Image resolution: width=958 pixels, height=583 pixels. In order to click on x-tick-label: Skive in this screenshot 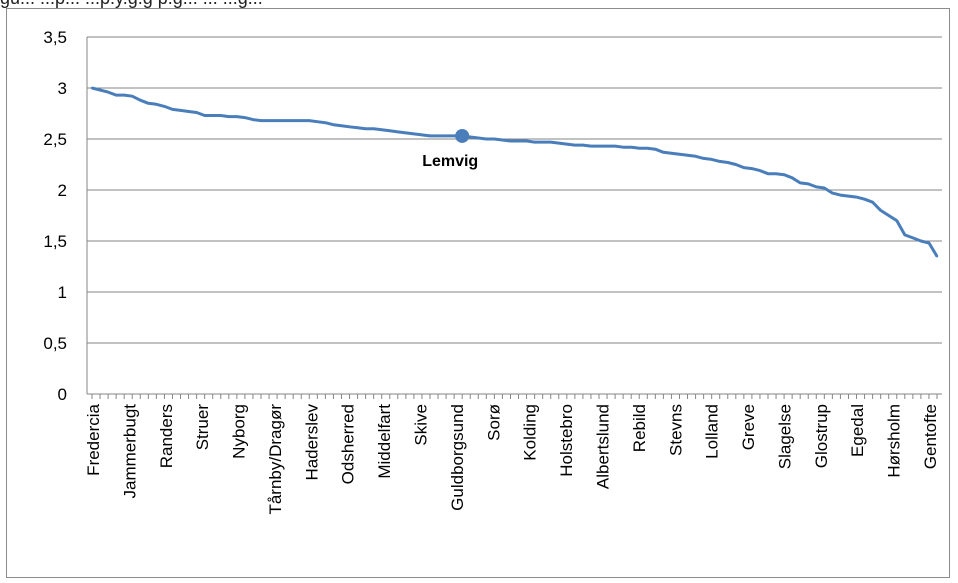, I will do `click(421, 425)`.